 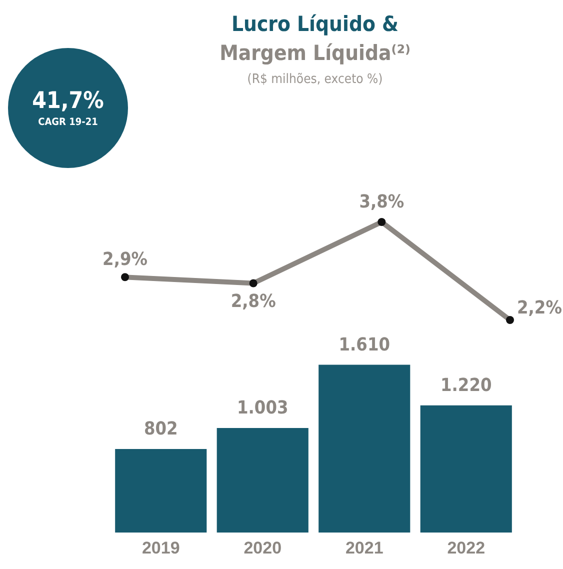 What do you see at coordinates (364, 345) in the screenshot?
I see `data-label: 1.610` at bounding box center [364, 345].